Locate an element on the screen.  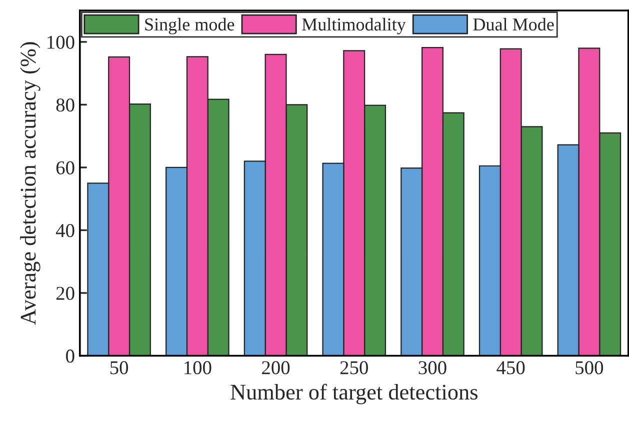
x-tick-label: 300 is located at coordinates (432, 367).